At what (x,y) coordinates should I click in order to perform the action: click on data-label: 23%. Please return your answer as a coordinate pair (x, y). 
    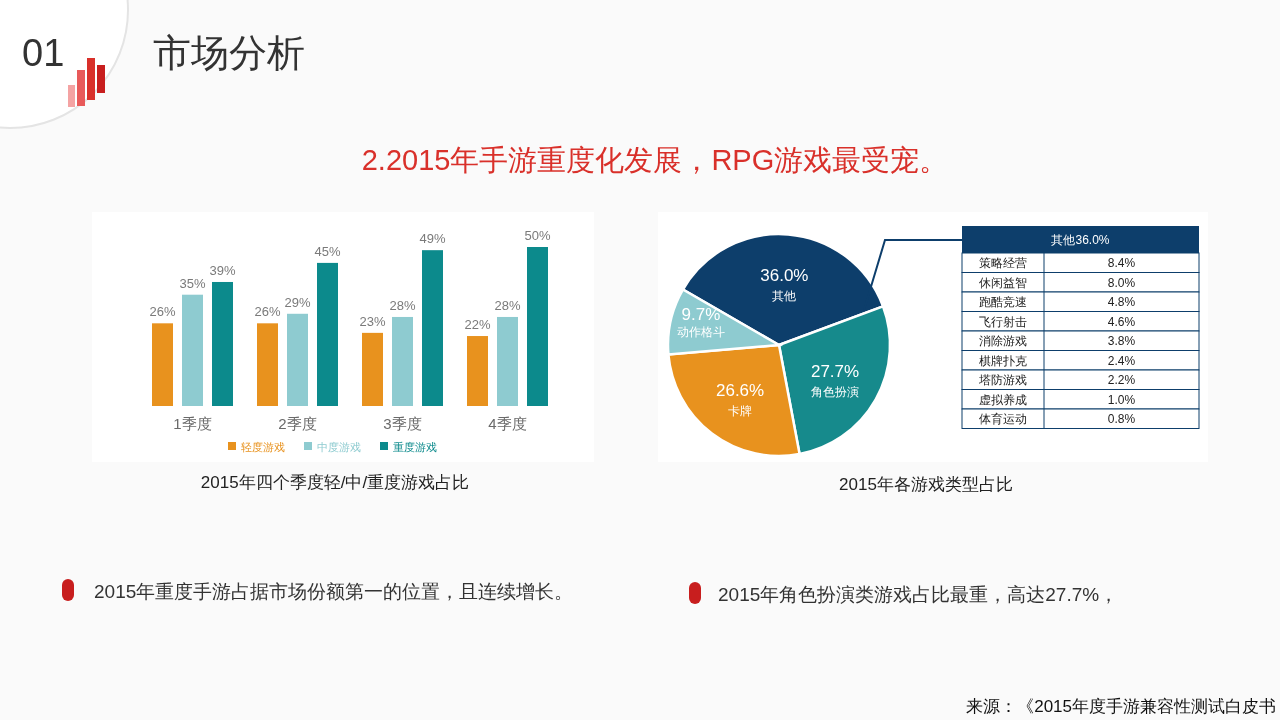
    Looking at the image, I should click on (372, 321).